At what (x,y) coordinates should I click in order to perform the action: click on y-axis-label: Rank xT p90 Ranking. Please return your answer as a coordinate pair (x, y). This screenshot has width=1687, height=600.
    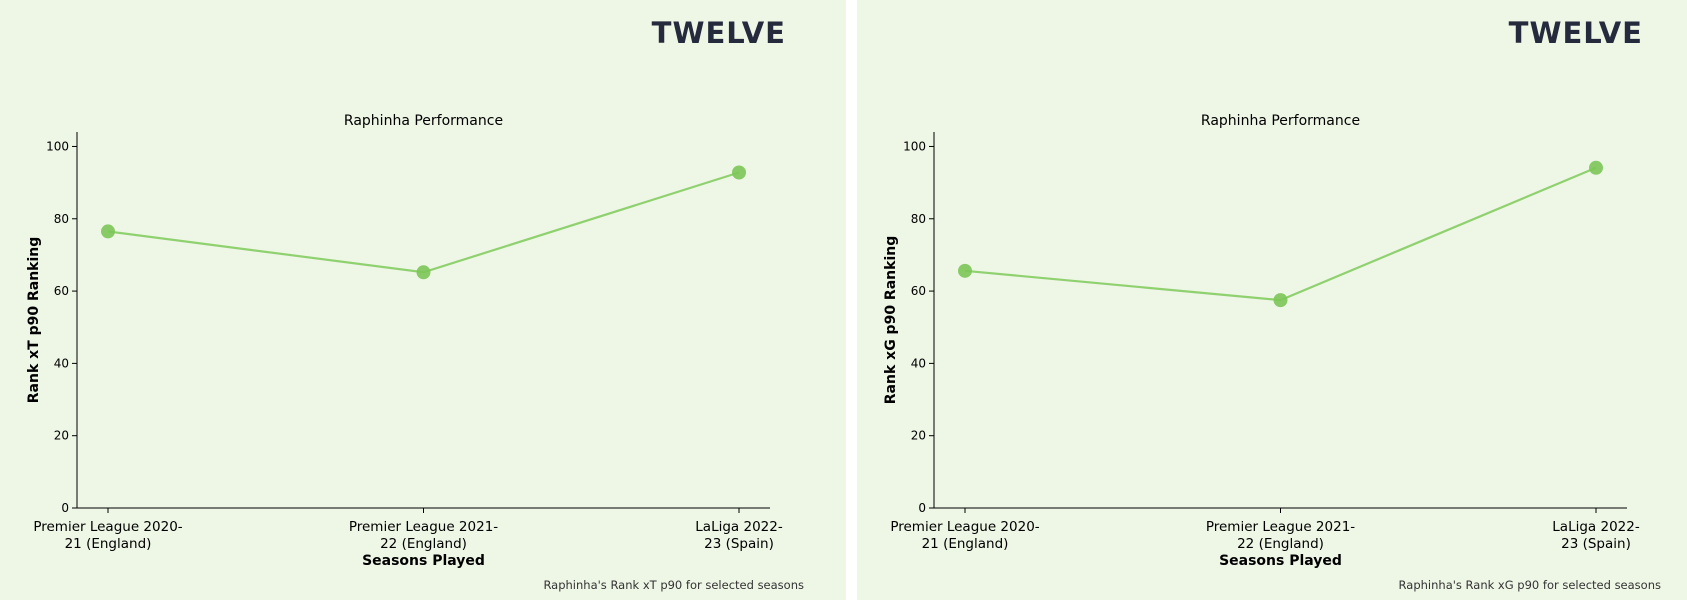
    Looking at the image, I should click on (34, 320).